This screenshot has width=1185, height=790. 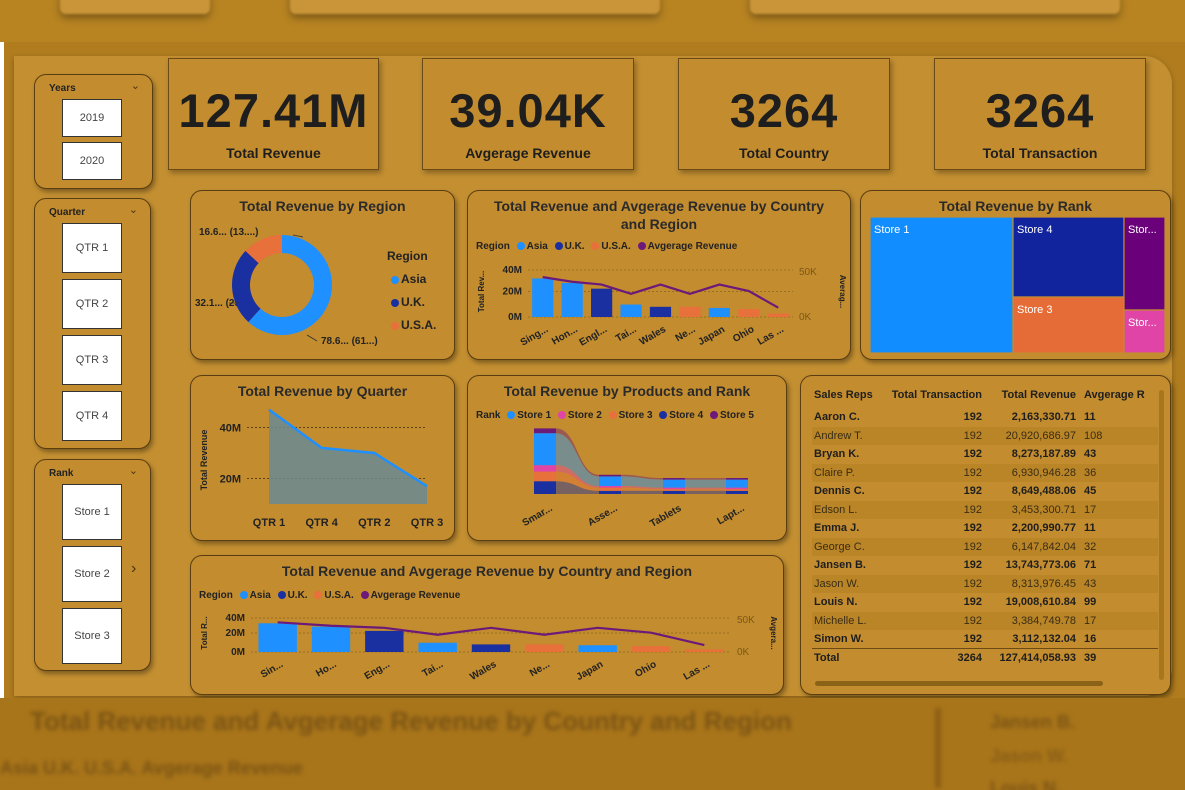 What do you see at coordinates (134, 568) in the screenshot?
I see `chevron-right-icon: ›` at bounding box center [134, 568].